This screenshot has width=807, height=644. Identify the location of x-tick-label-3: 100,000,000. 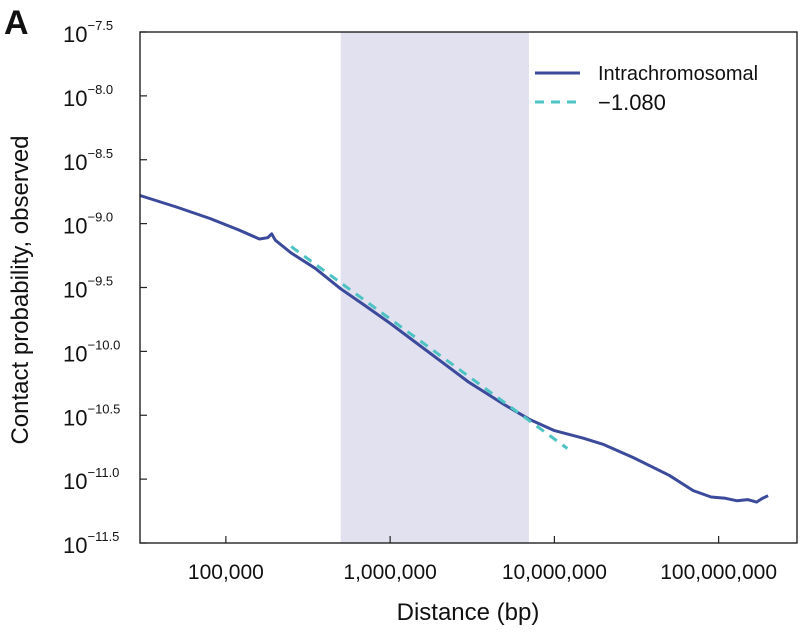
(718, 572).